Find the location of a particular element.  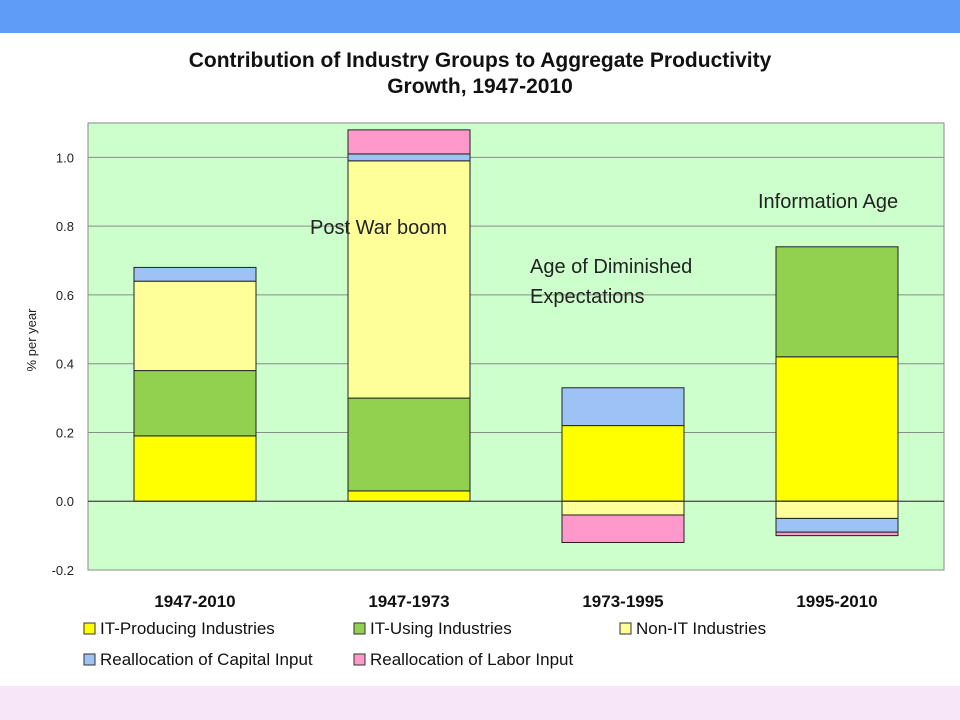

legend-label: Non-IT Industries is located at coordinates (701, 628).